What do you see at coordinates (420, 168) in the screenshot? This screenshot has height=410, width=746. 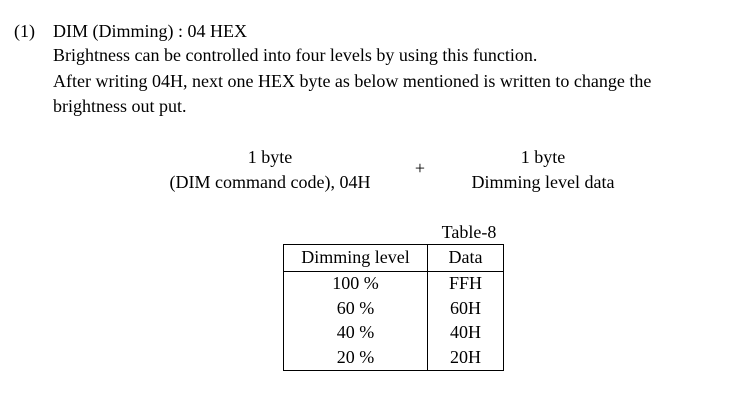 I see `plus-operator: +` at bounding box center [420, 168].